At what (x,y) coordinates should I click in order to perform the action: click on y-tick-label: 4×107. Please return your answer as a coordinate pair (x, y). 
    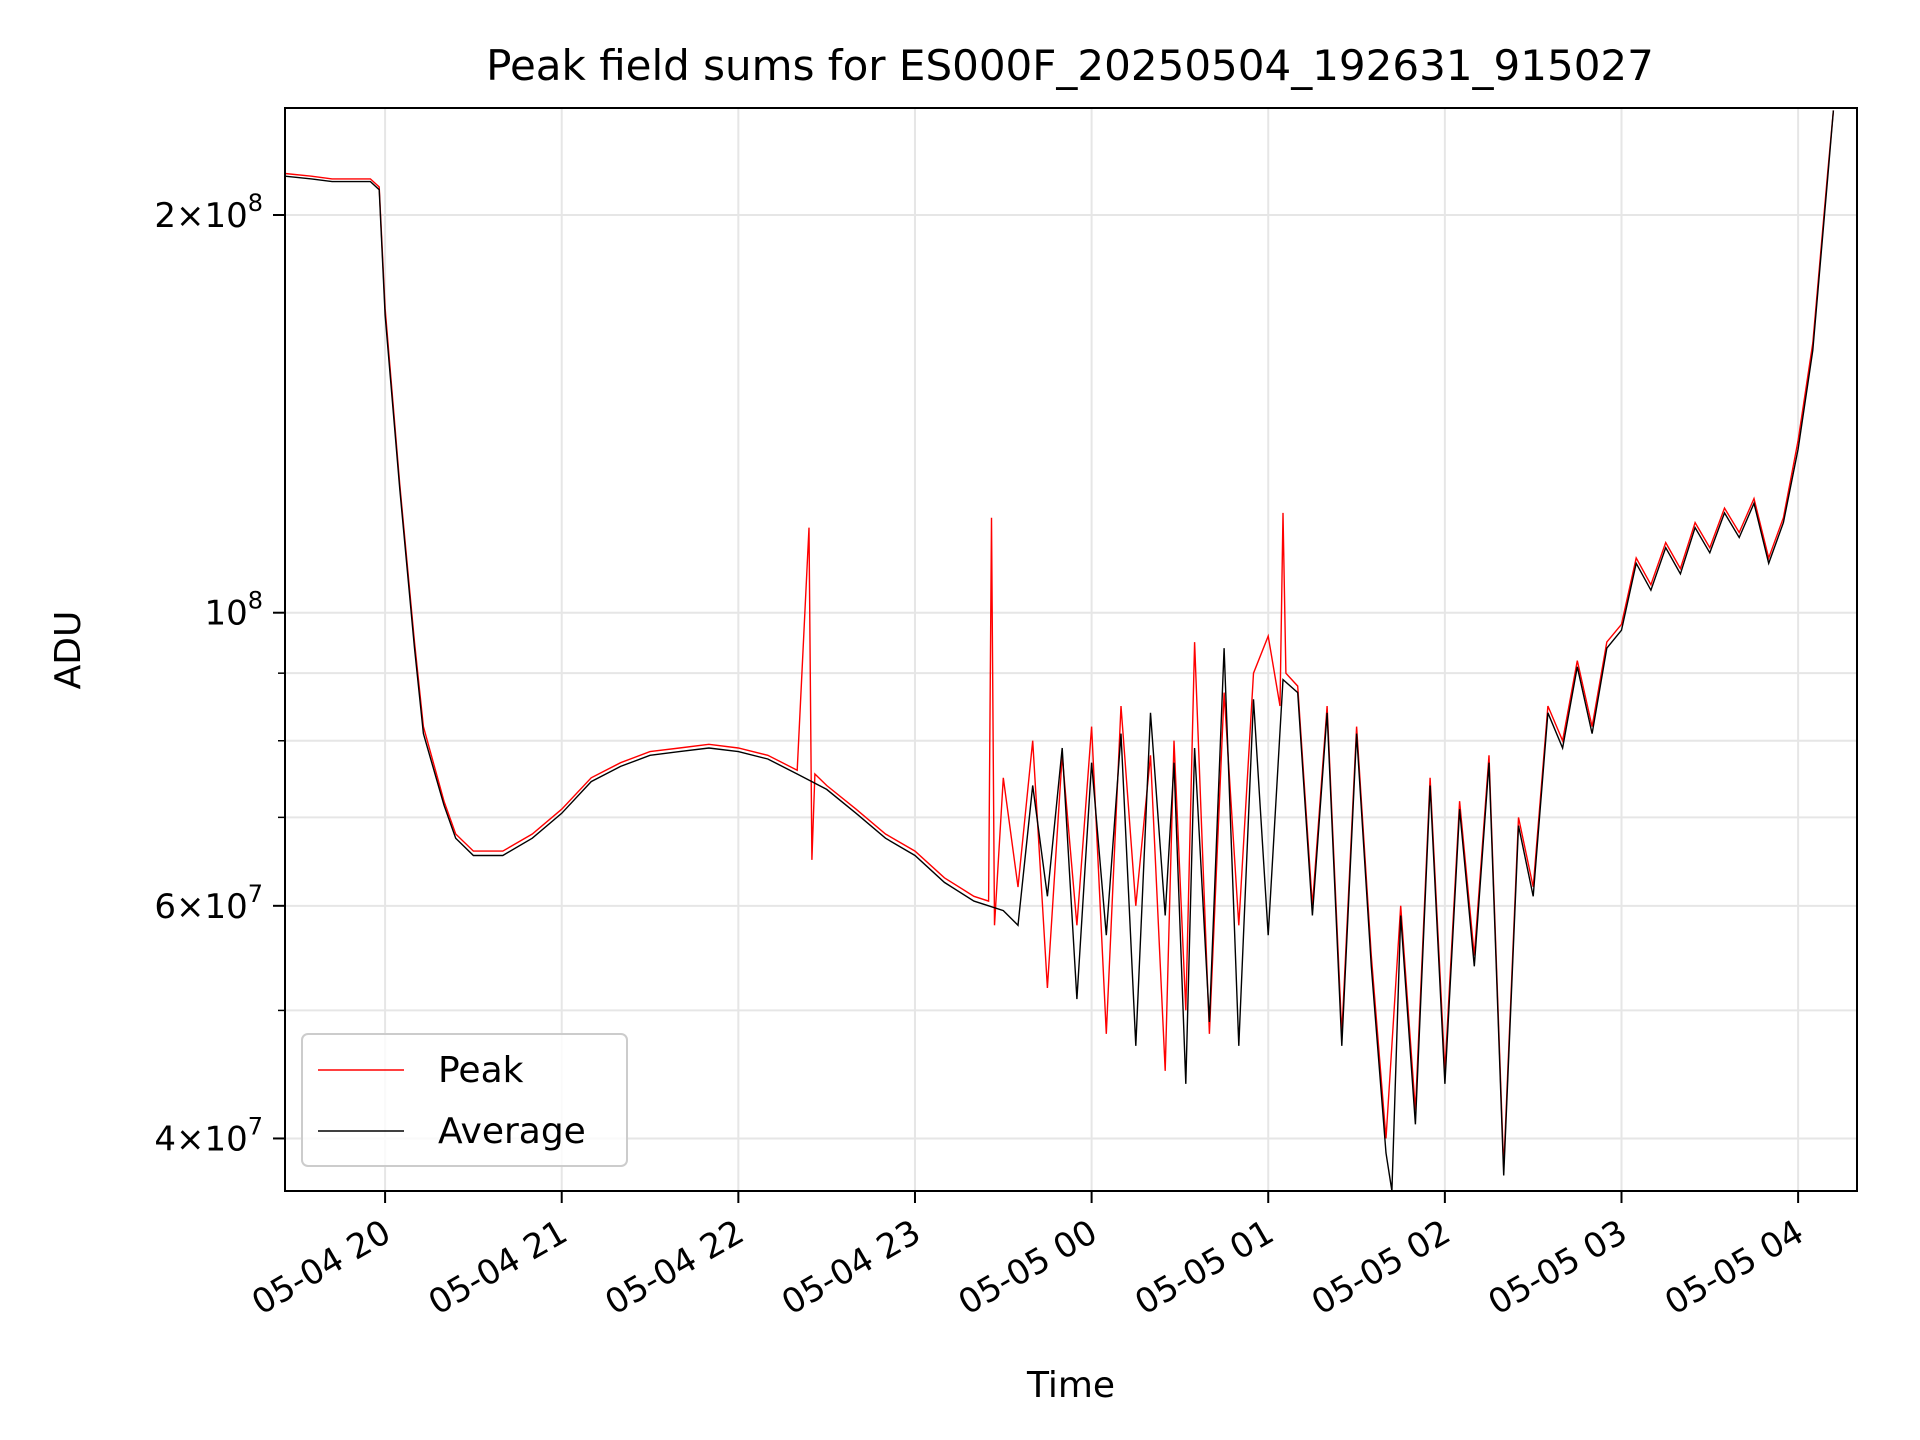
    Looking at the image, I should click on (208, 1135).